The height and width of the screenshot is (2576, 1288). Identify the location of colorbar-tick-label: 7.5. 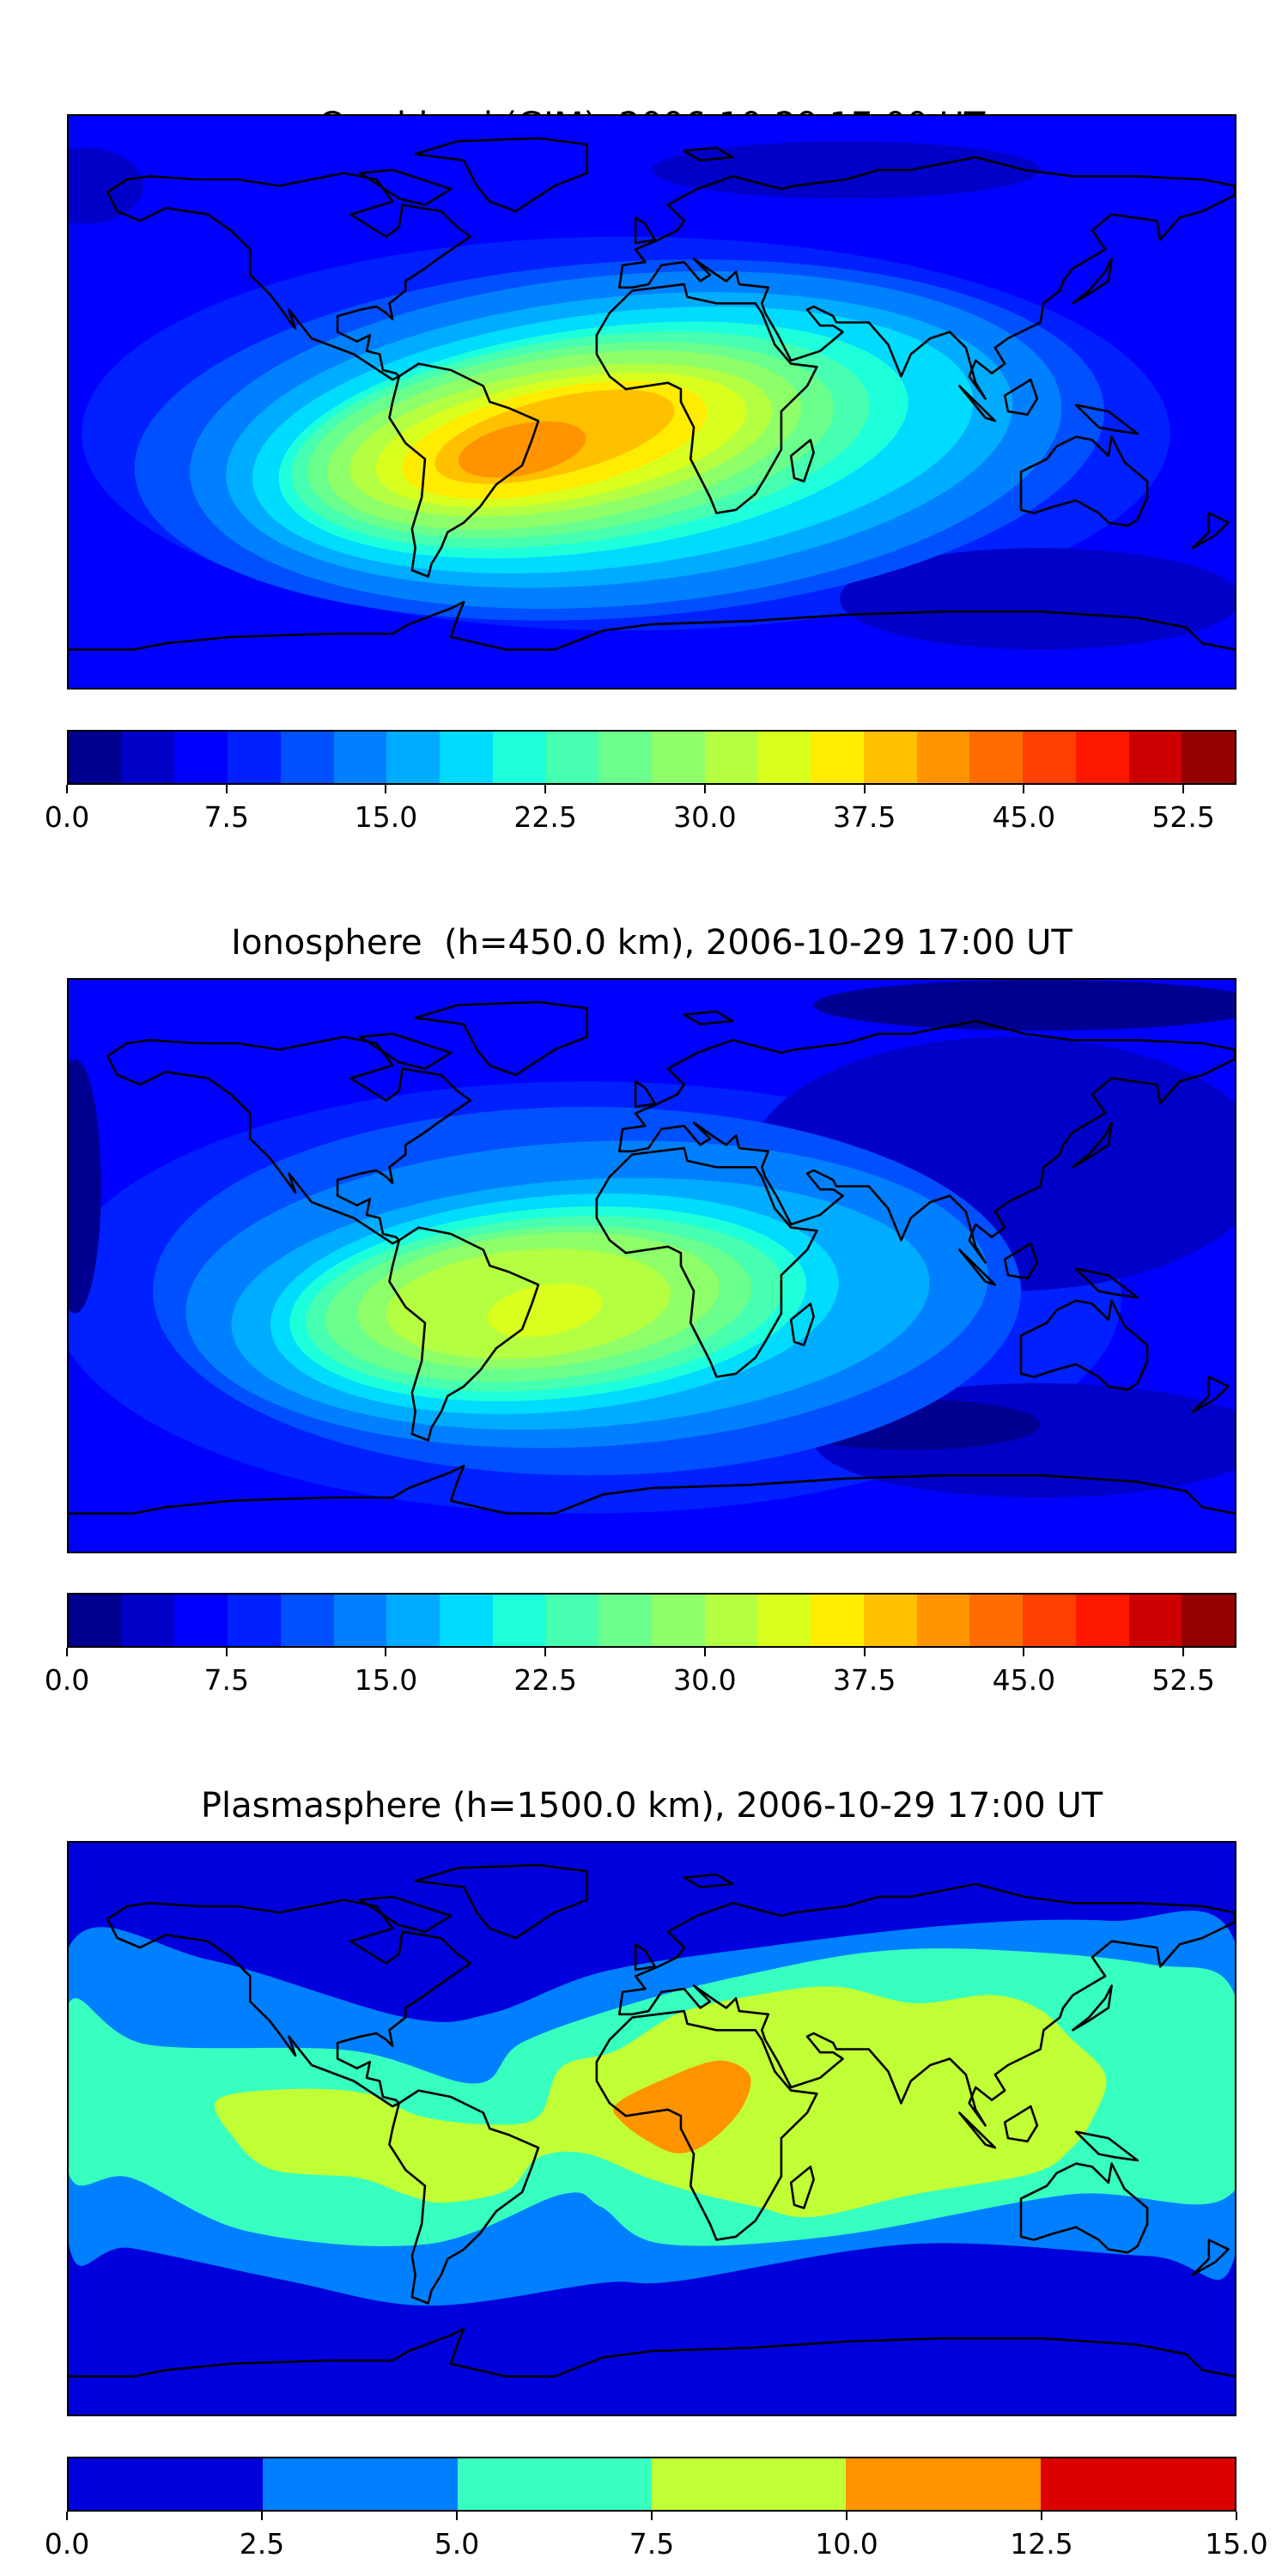
(652, 2544).